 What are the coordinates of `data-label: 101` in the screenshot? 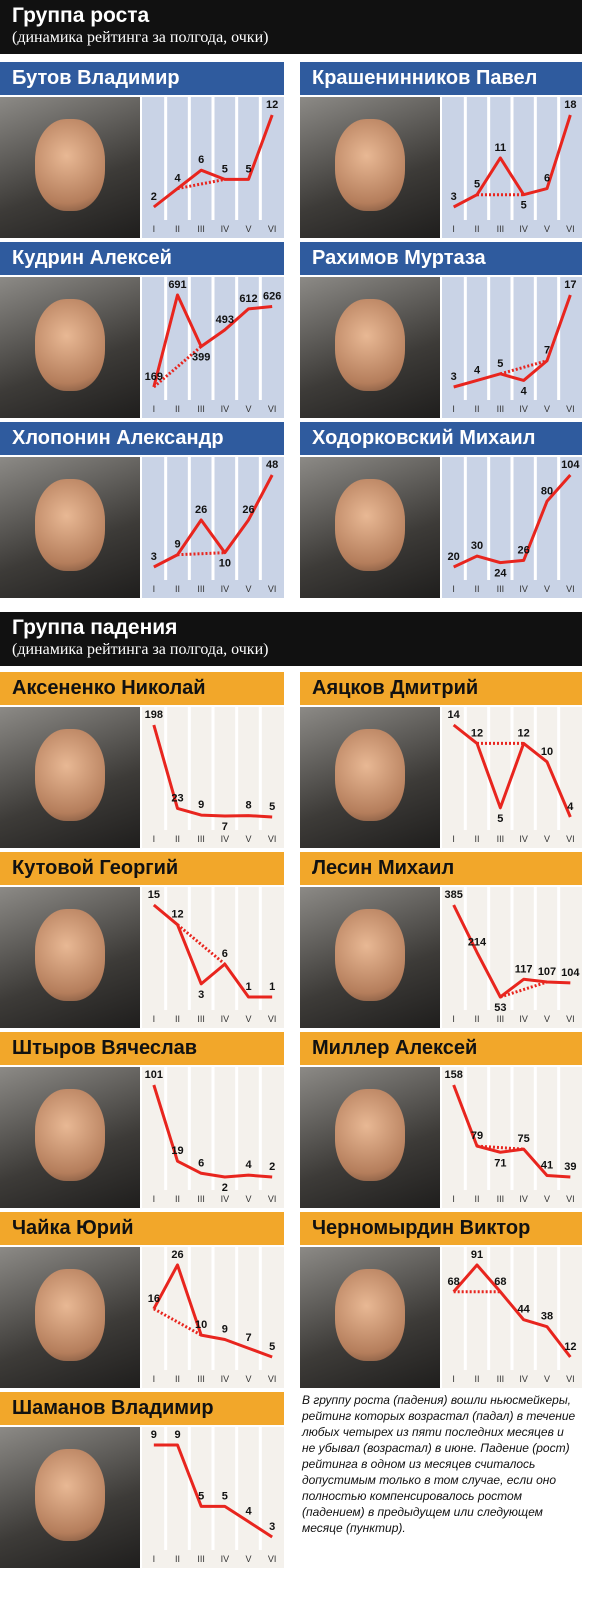 It's located at (154, 1075).